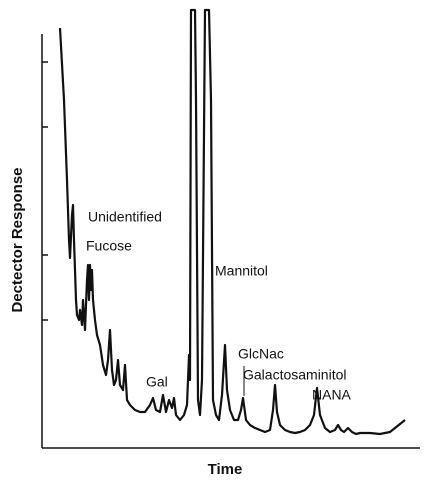 The width and height of the screenshot is (433, 484). Describe the element at coordinates (17, 239) in the screenshot. I see `y-axis-label: Dectector Response` at that location.